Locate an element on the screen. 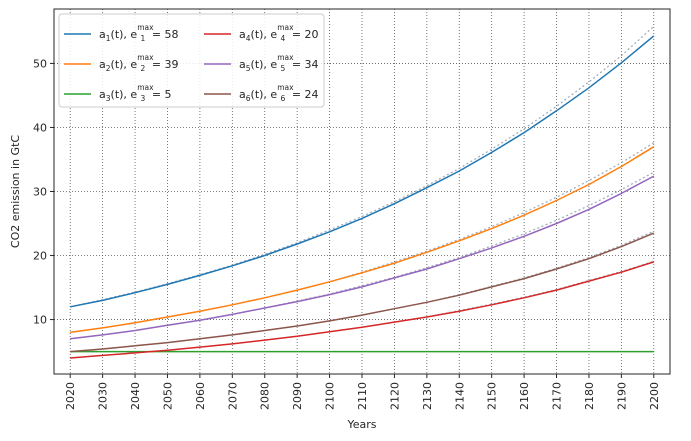  x-tick-label-2030: 2030 is located at coordinates (103, 396).